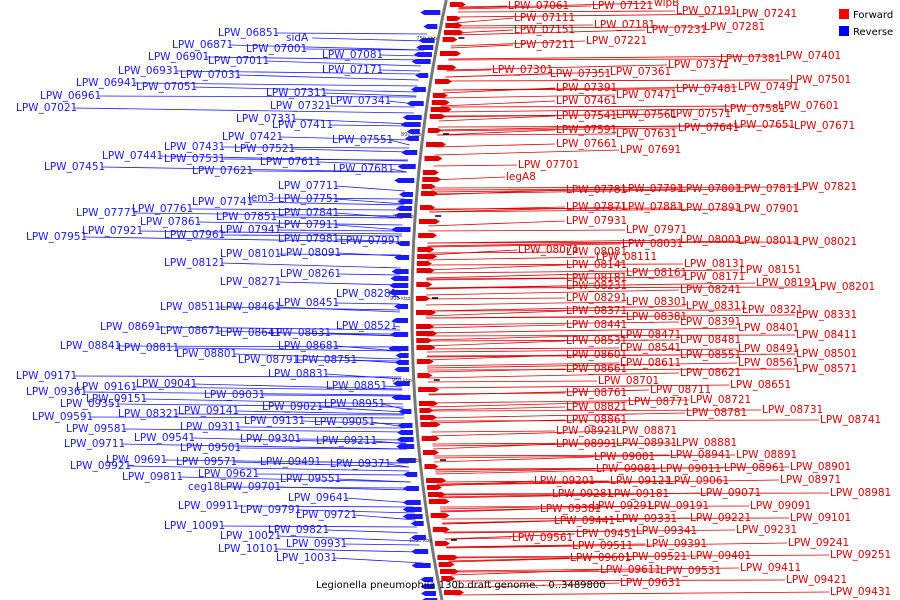 This screenshot has width=900, height=600. I want to click on gene-feature-track, so click(427, 301).